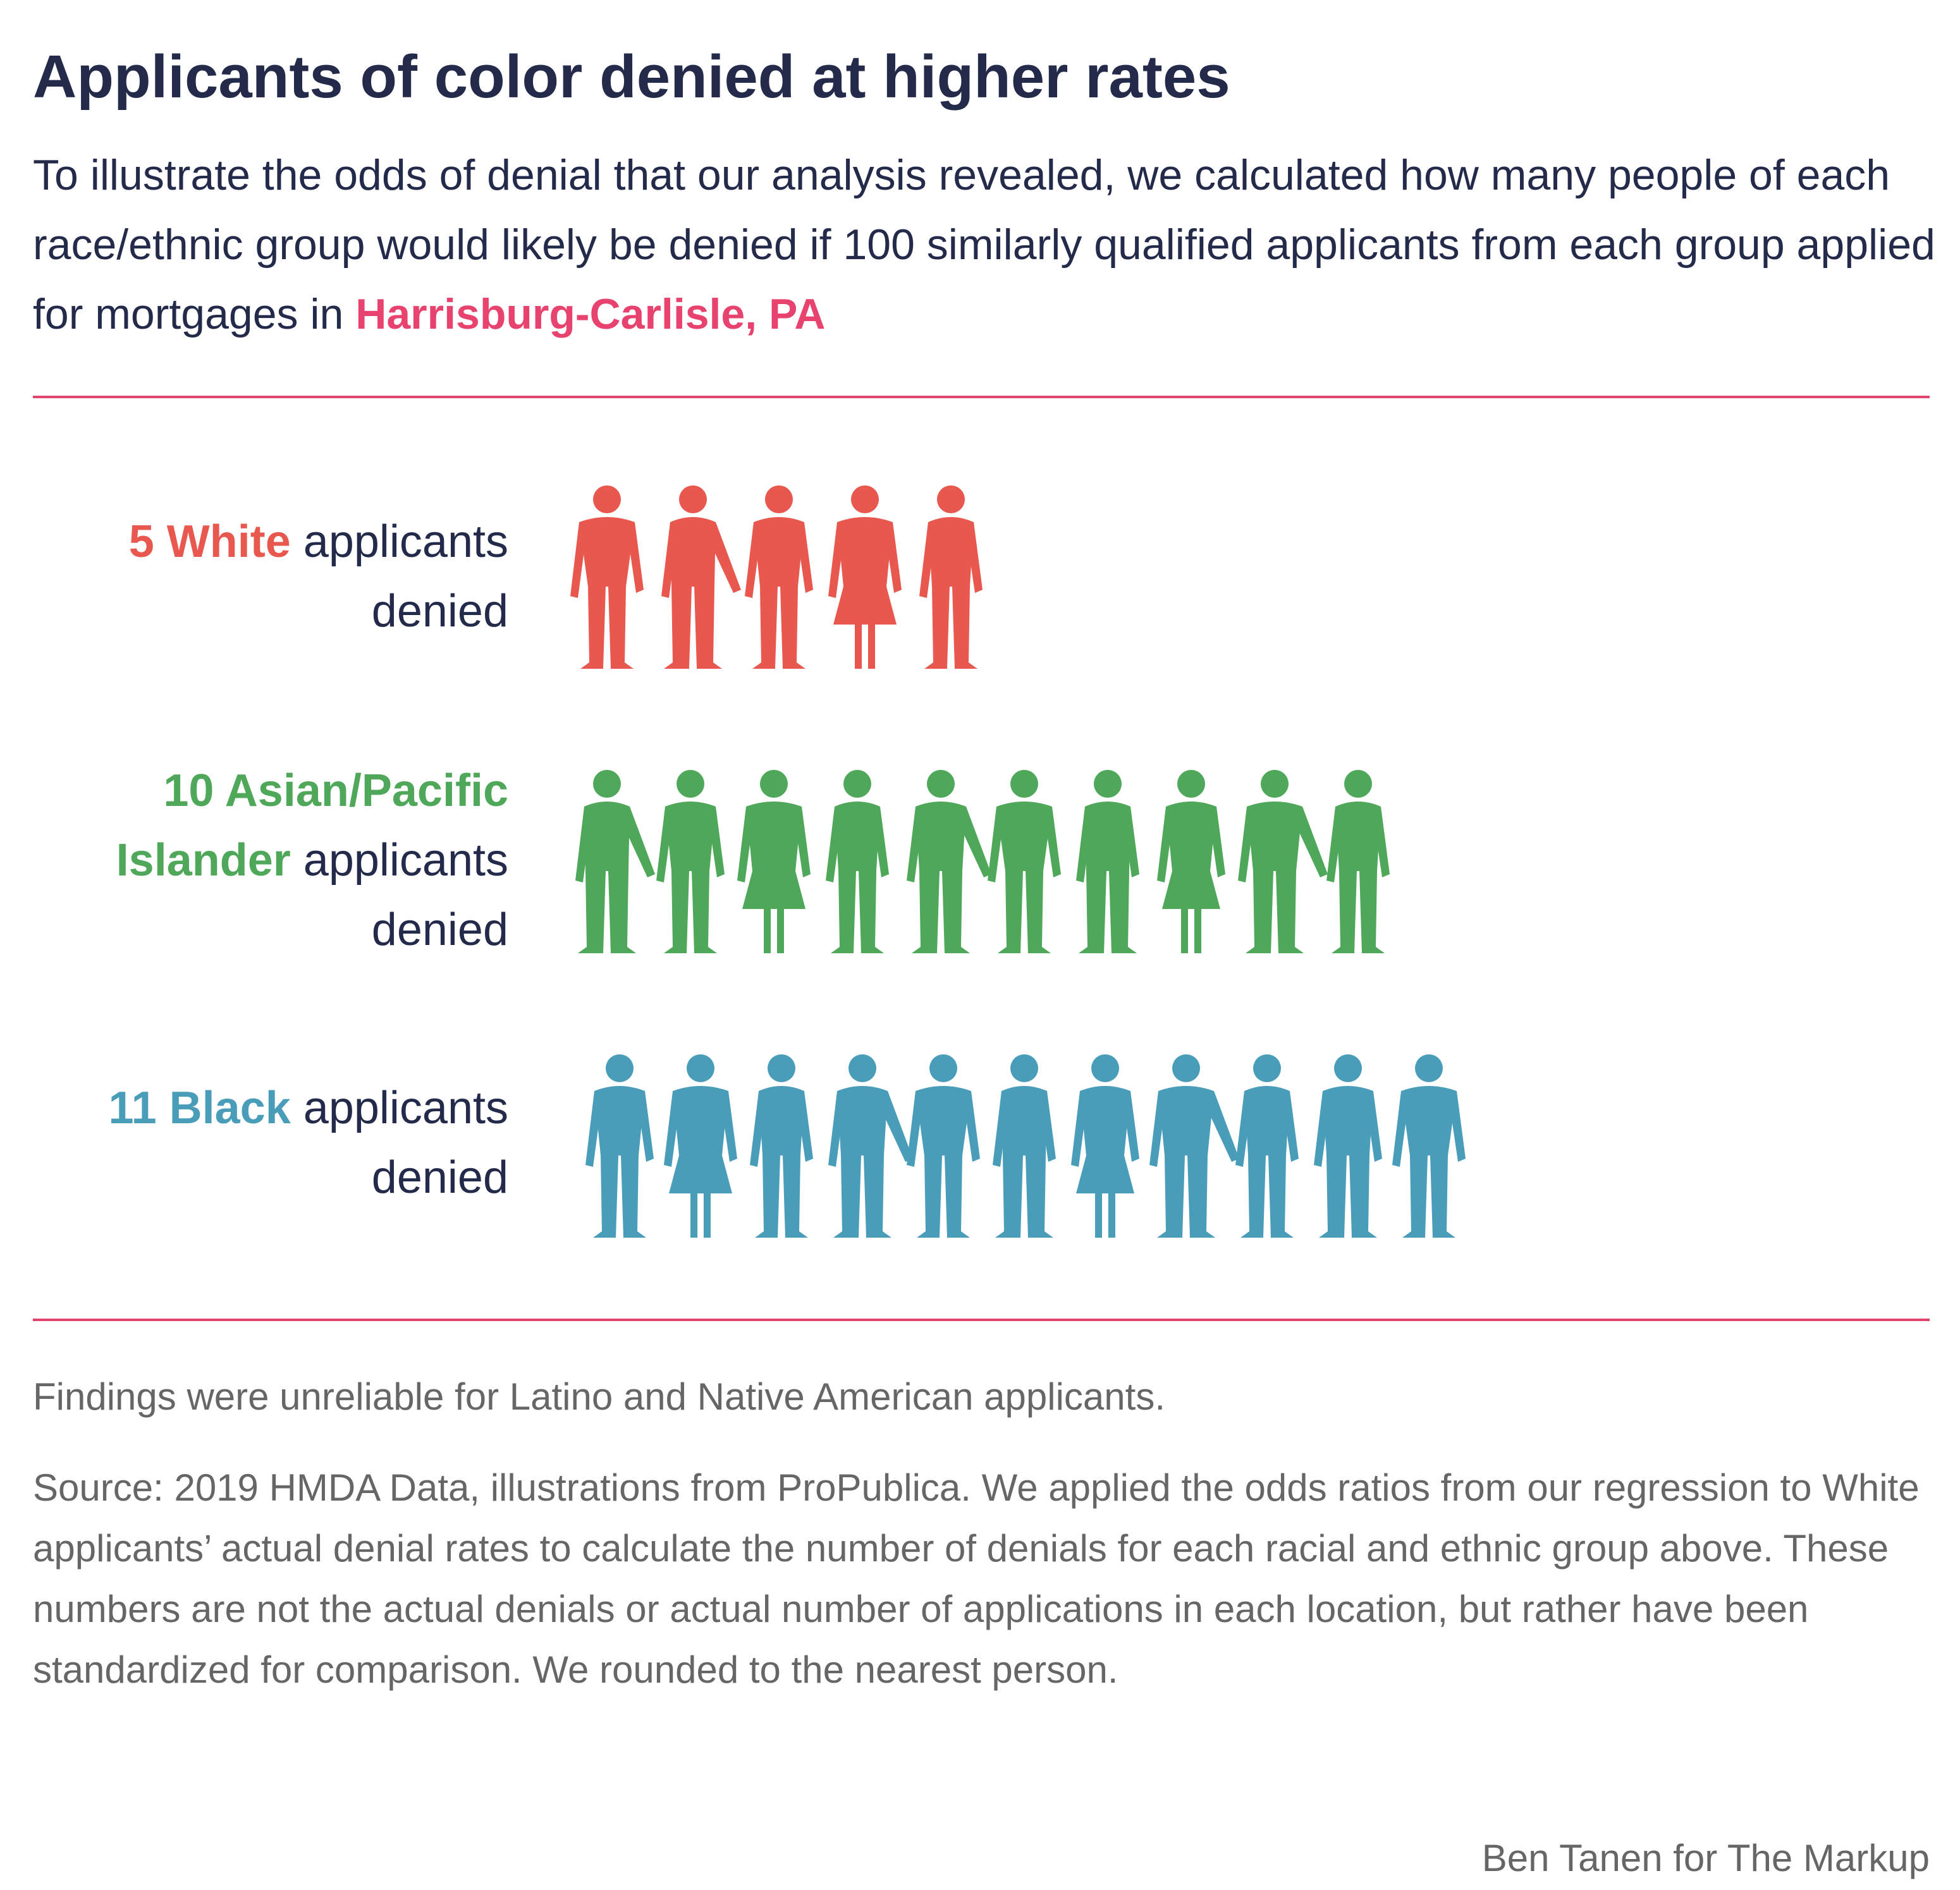 The height and width of the screenshot is (1890, 1960). What do you see at coordinates (335, 790) in the screenshot?
I see `row-label-group: 10 Asian/Pacific` at bounding box center [335, 790].